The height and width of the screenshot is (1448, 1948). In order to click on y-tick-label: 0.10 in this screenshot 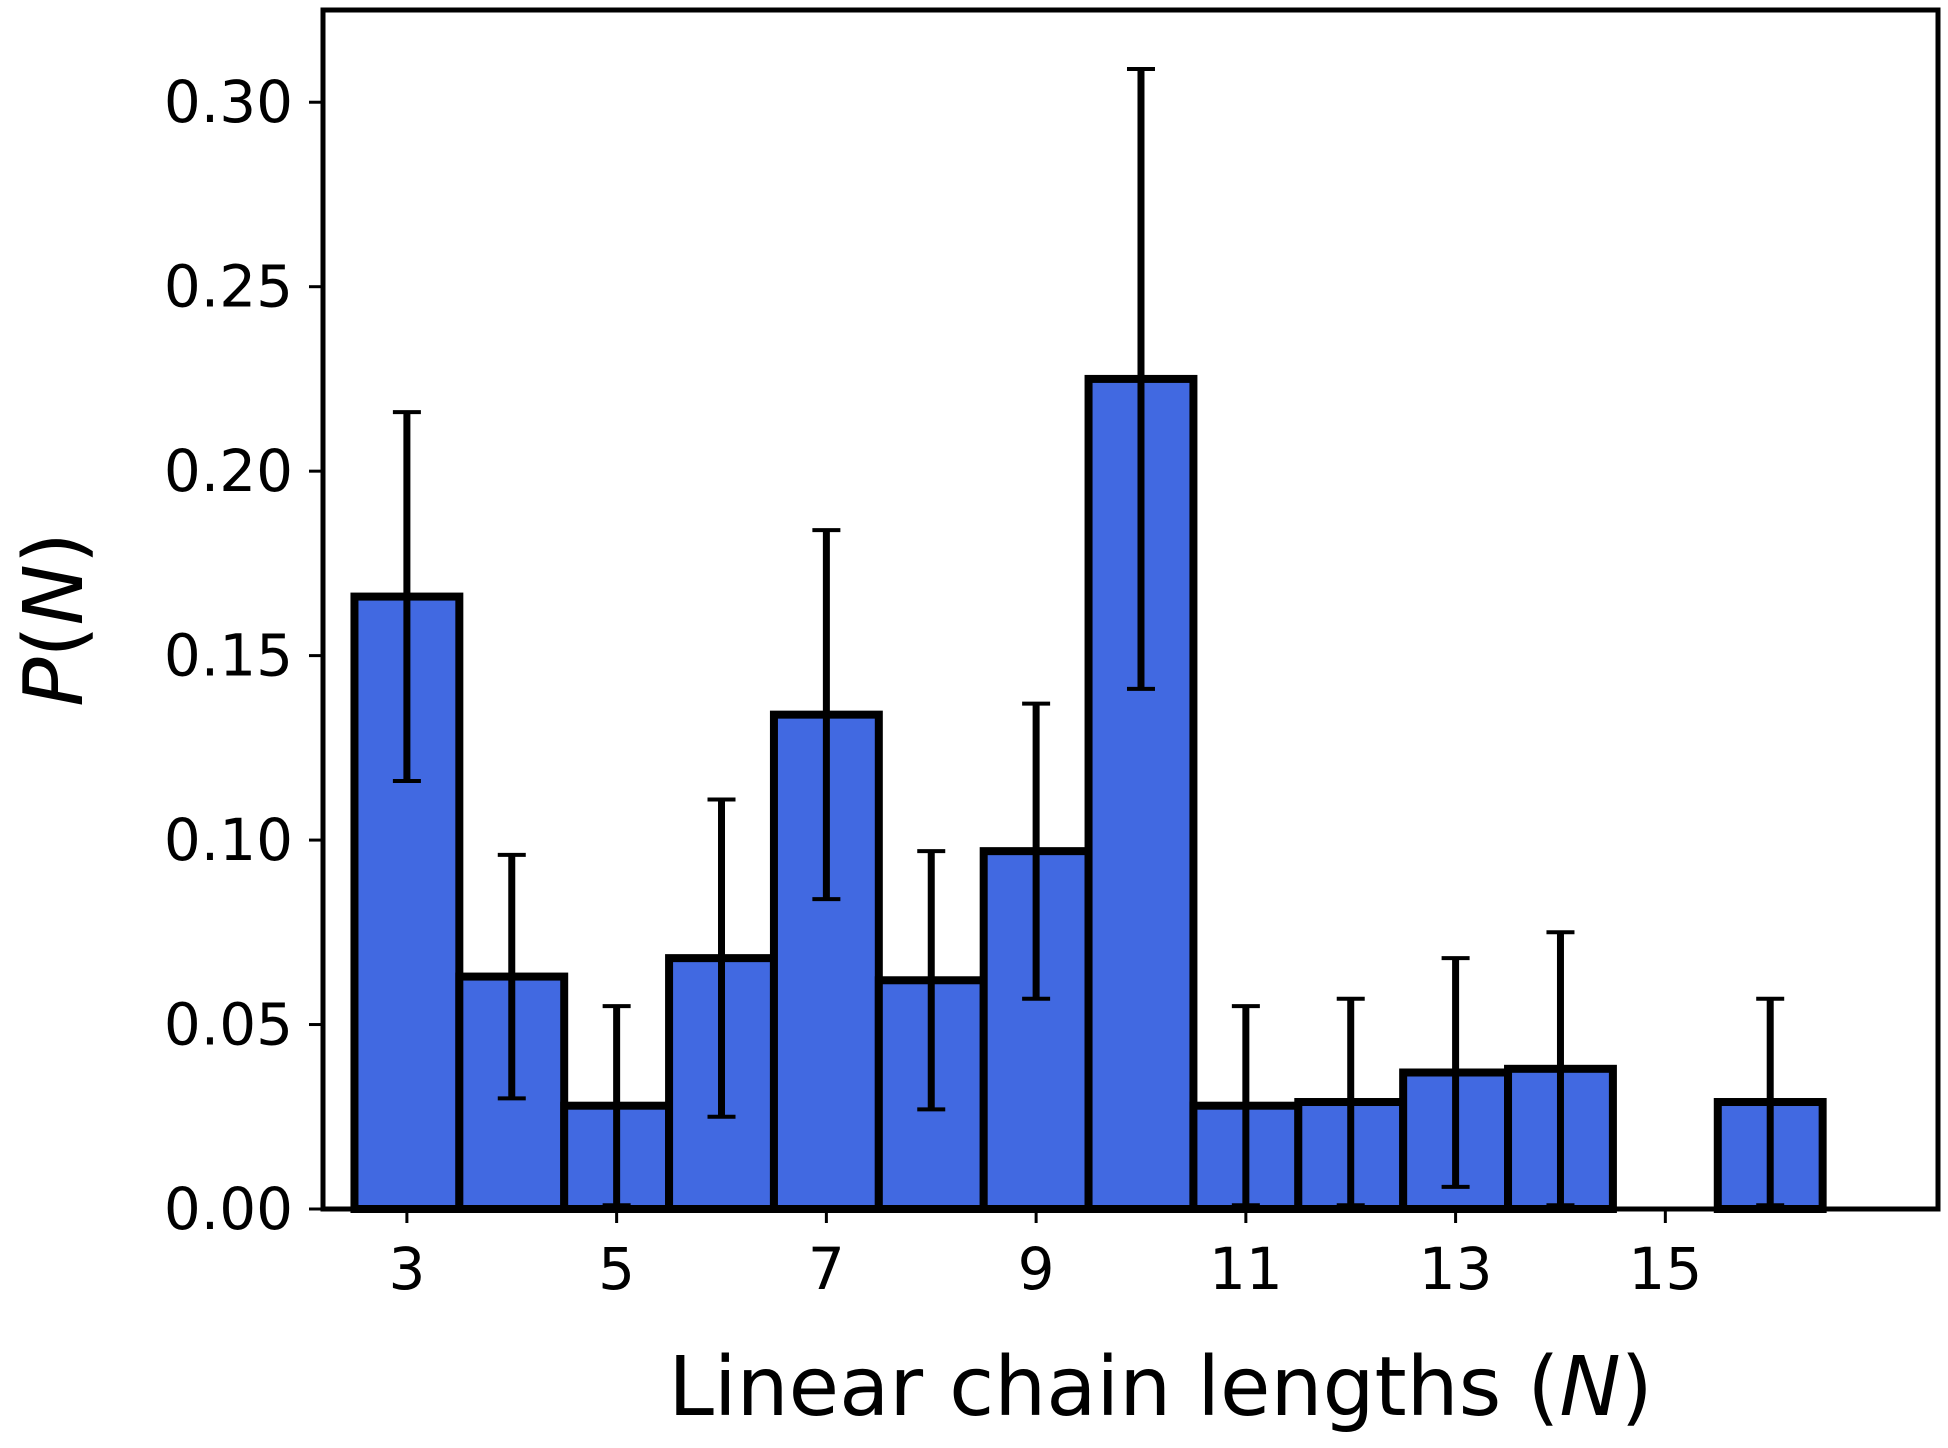, I will do `click(228, 840)`.